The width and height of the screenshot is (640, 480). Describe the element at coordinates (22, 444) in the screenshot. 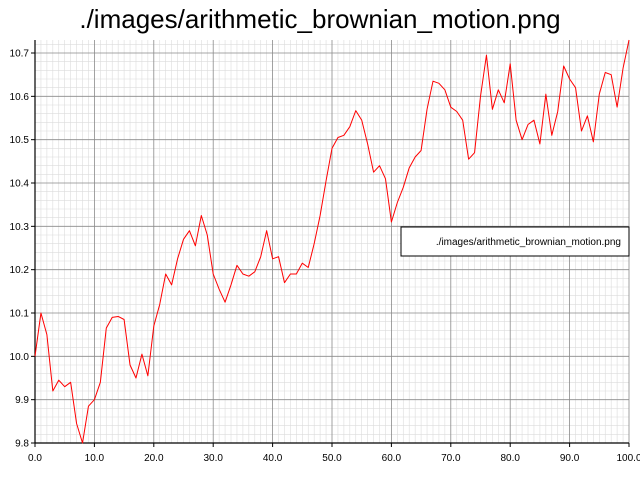

I see `y-tick-label: 9.8` at that location.